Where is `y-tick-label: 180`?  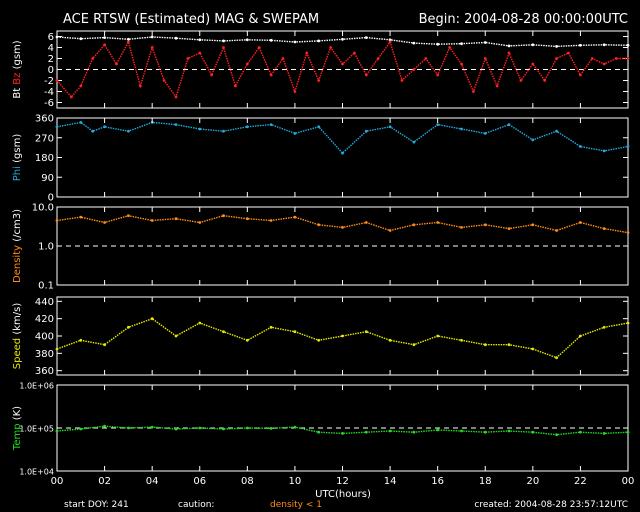
y-tick-label: 180 is located at coordinates (44, 158).